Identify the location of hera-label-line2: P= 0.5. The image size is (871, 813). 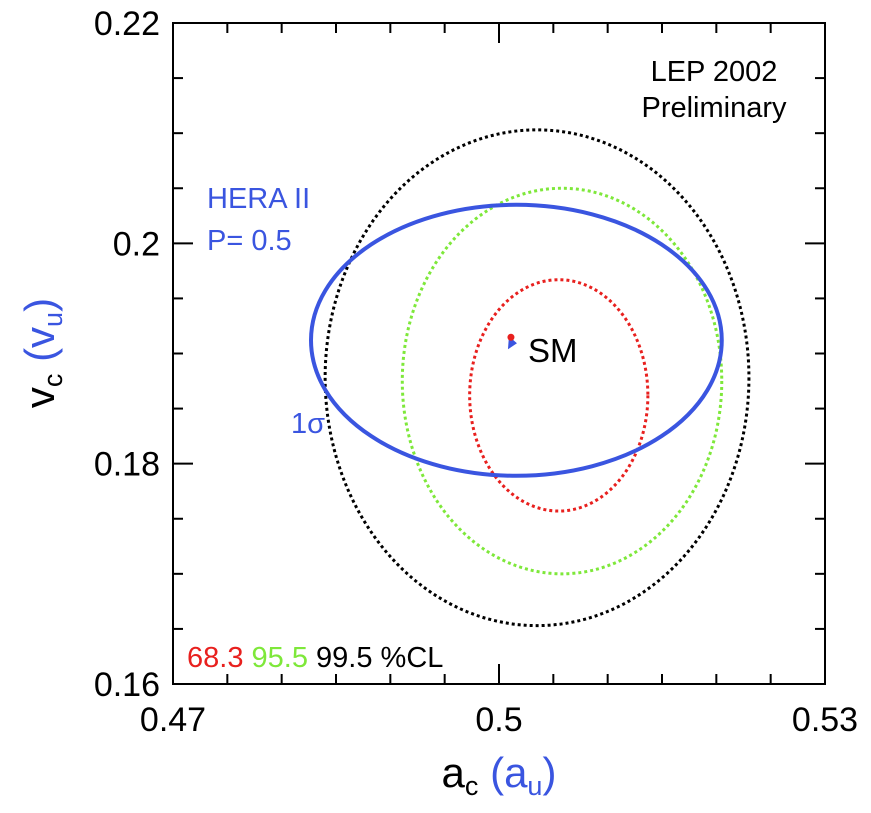
(249, 241).